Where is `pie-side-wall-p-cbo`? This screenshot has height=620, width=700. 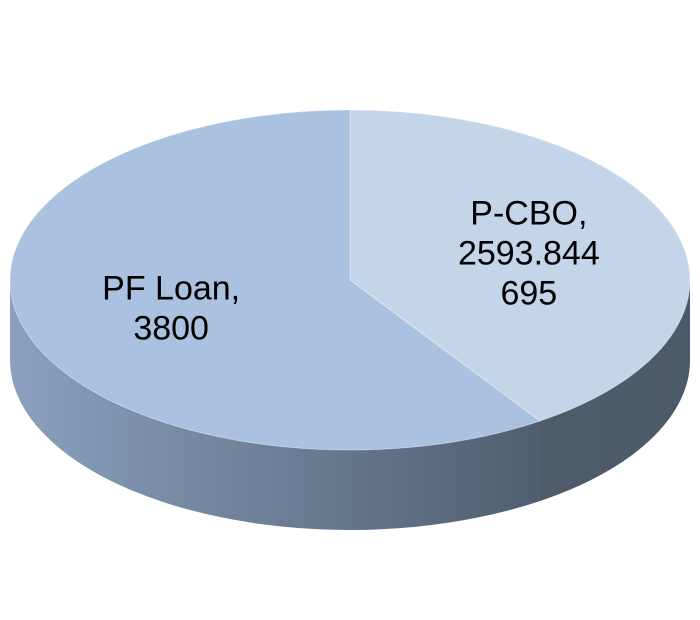 pie-side-wall-p-cbo is located at coordinates (614, 391).